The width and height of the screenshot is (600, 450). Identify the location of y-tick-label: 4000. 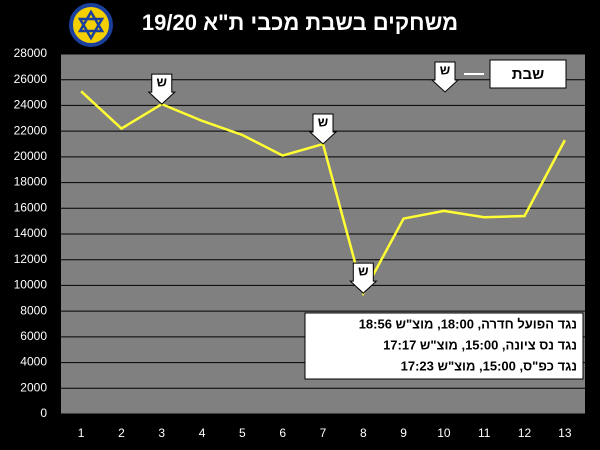
(33, 362).